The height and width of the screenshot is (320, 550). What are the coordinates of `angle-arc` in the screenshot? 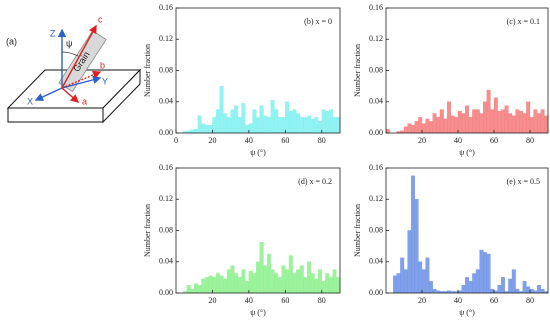 It's located at (70, 54).